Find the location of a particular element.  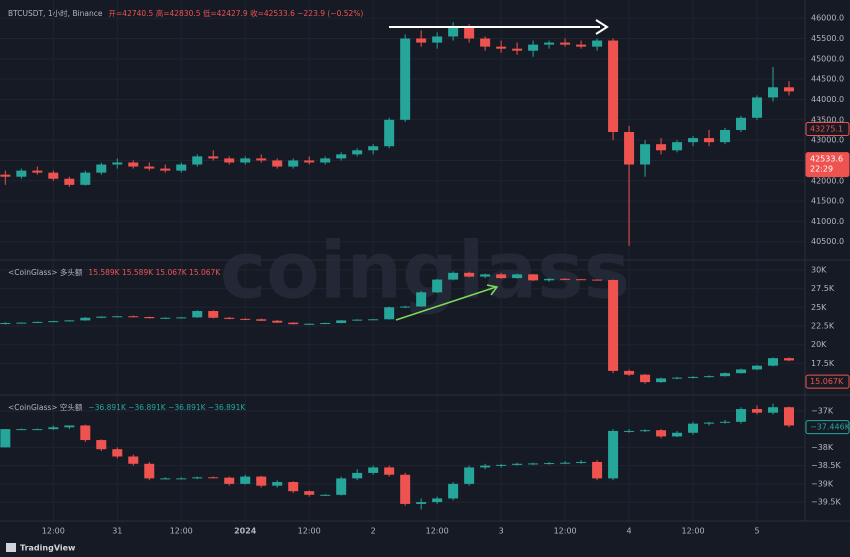

x-tick-label: 2024 is located at coordinates (245, 531).